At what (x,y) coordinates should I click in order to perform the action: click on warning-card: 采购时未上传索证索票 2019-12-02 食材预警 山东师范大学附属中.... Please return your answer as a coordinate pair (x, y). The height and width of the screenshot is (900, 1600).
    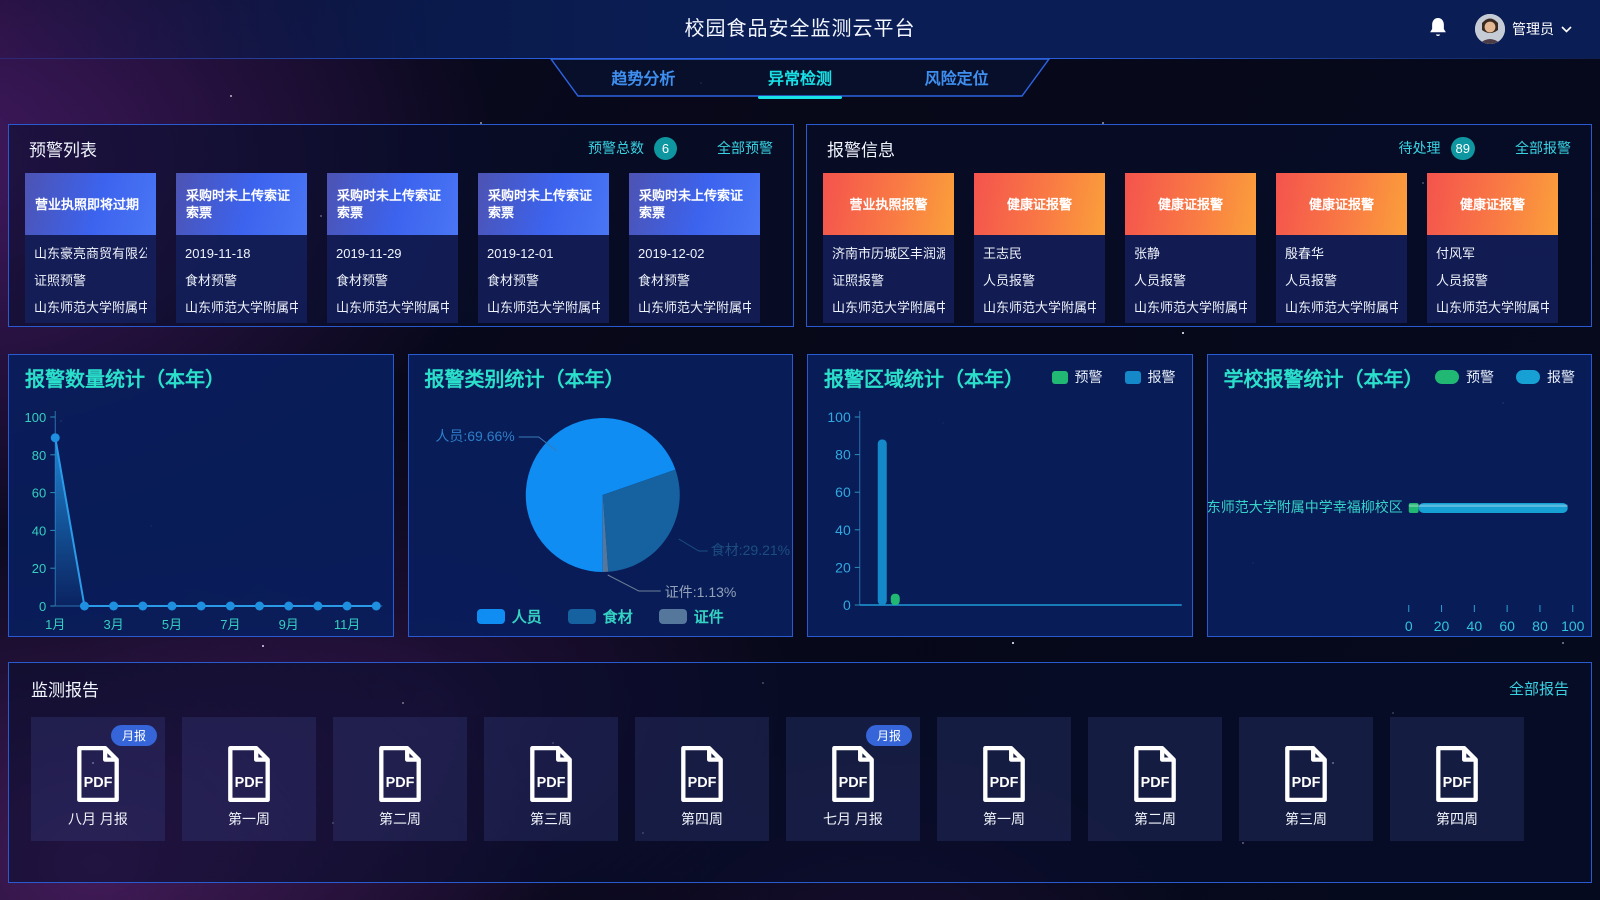
    Looking at the image, I should click on (694, 248).